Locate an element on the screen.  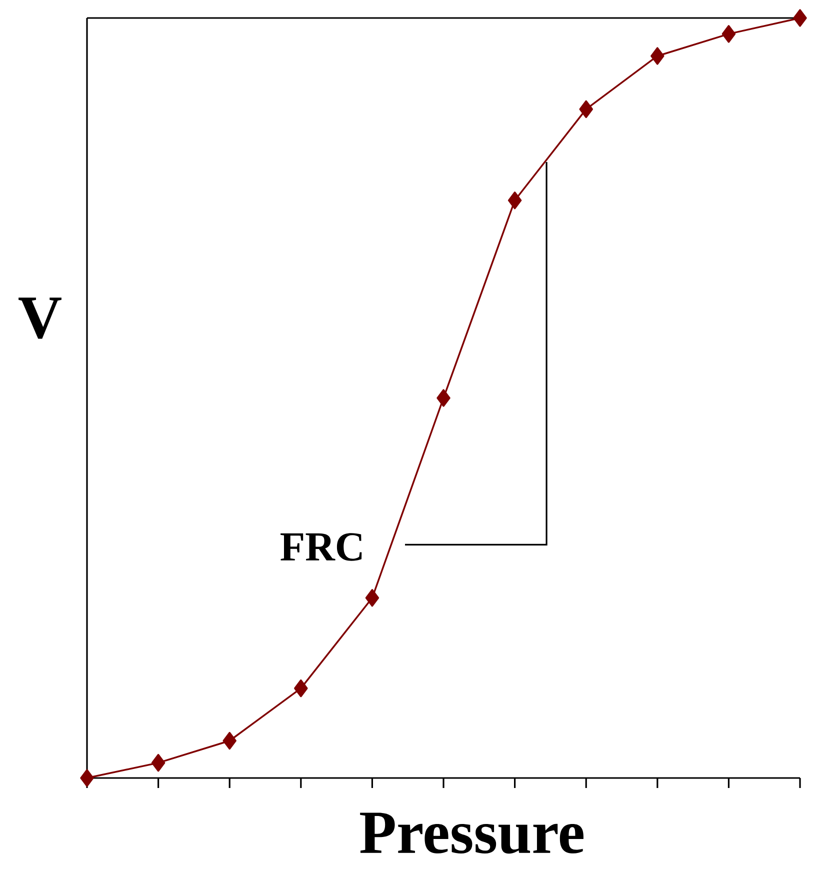
x-axis-title: Pressure is located at coordinates (472, 833).